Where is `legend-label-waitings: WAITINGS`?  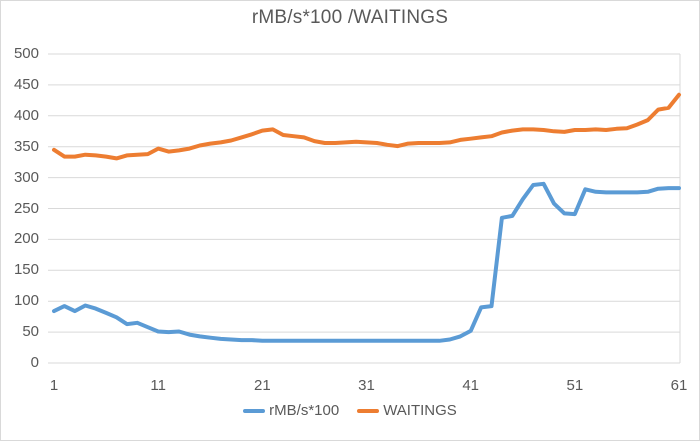 legend-label-waitings: WAITINGS is located at coordinates (420, 410).